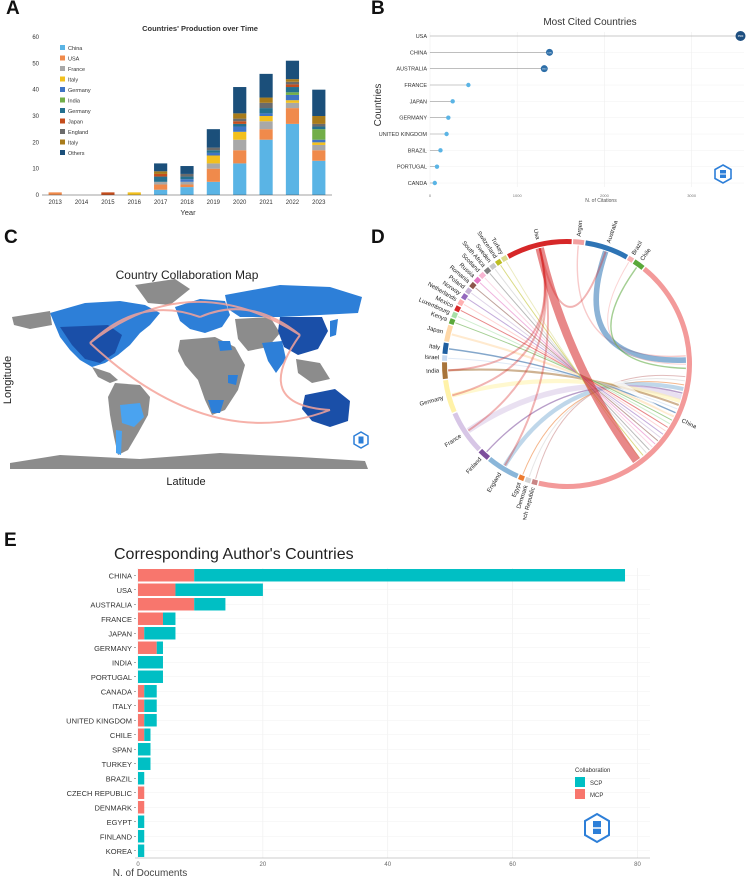  I want to click on e-category-label: CHILE, so click(121, 735).